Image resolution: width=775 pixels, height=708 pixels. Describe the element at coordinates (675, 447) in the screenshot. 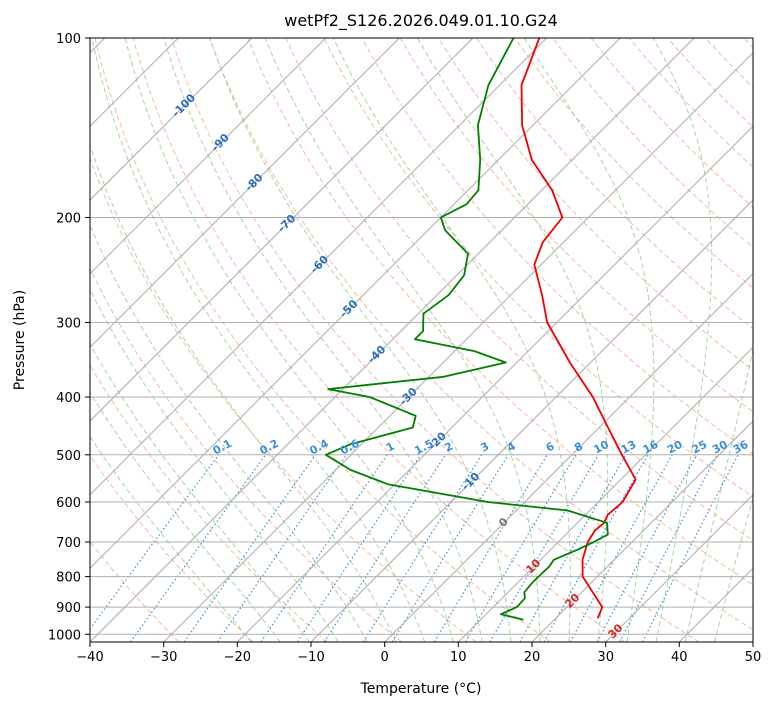

I see `mixing-ratio-label: 20` at that location.